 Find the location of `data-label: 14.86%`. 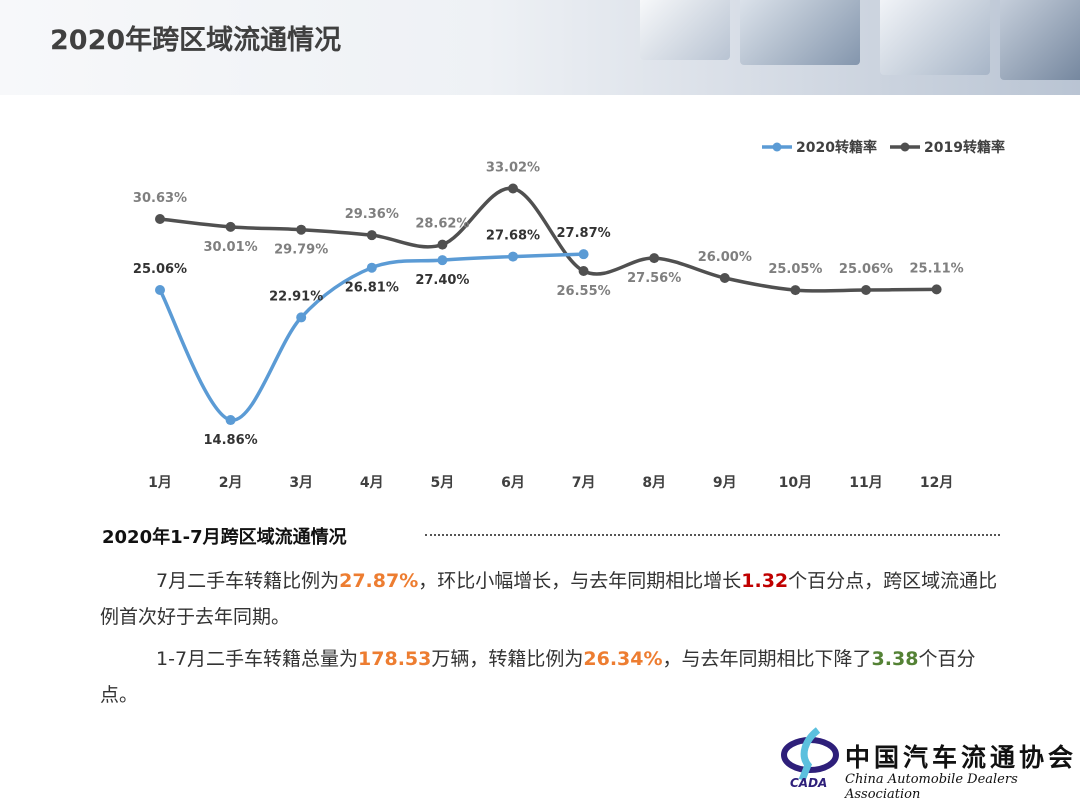

data-label: 14.86% is located at coordinates (231, 440).